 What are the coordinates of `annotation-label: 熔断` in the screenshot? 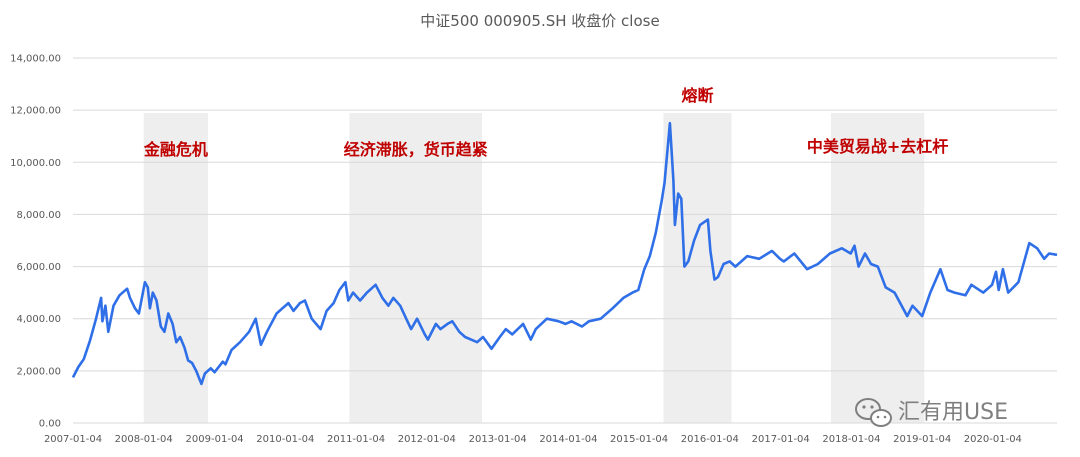 It's located at (698, 95).